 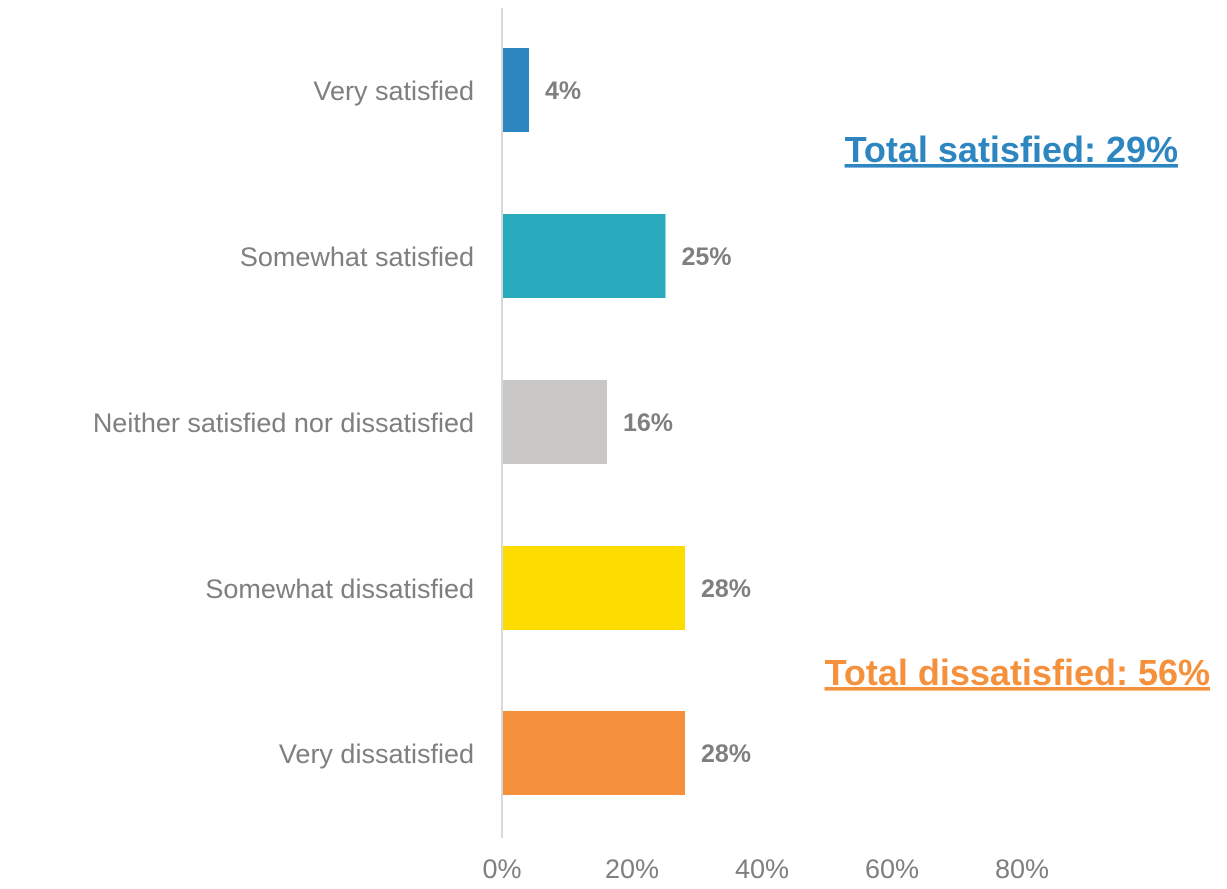 I want to click on category-label-very-satisfied: Very satisfied, so click(x=393, y=91).